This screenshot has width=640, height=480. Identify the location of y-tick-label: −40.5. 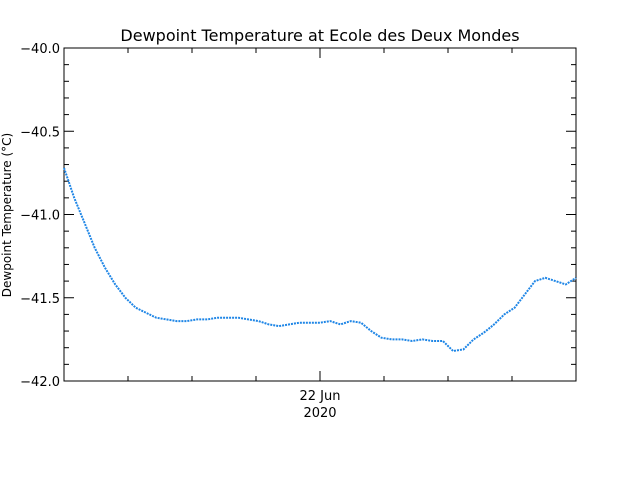
(40, 132).